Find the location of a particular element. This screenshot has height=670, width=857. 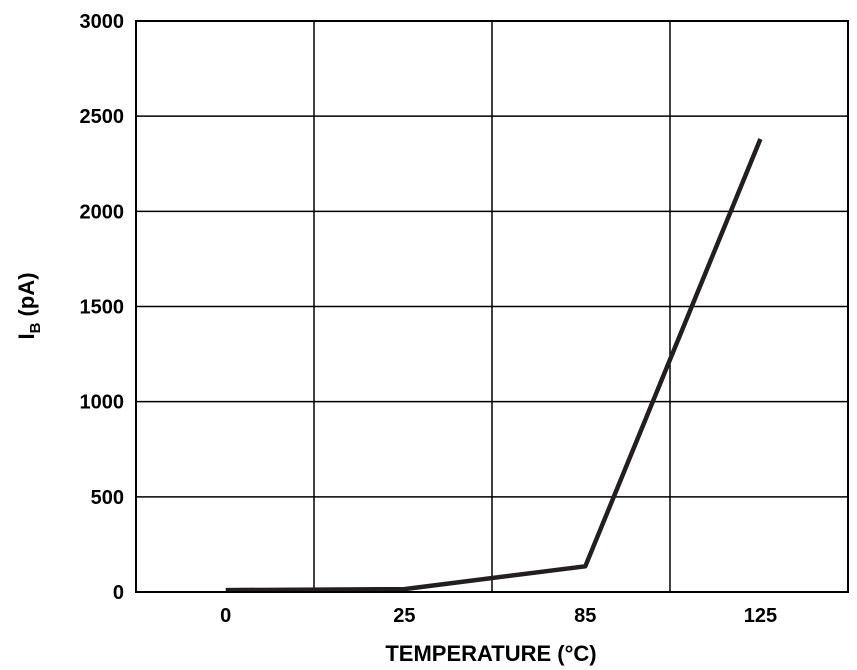

y-tick-labels: 0 500 1000 1500 2000 2500 3000 is located at coordinates (102, 307).